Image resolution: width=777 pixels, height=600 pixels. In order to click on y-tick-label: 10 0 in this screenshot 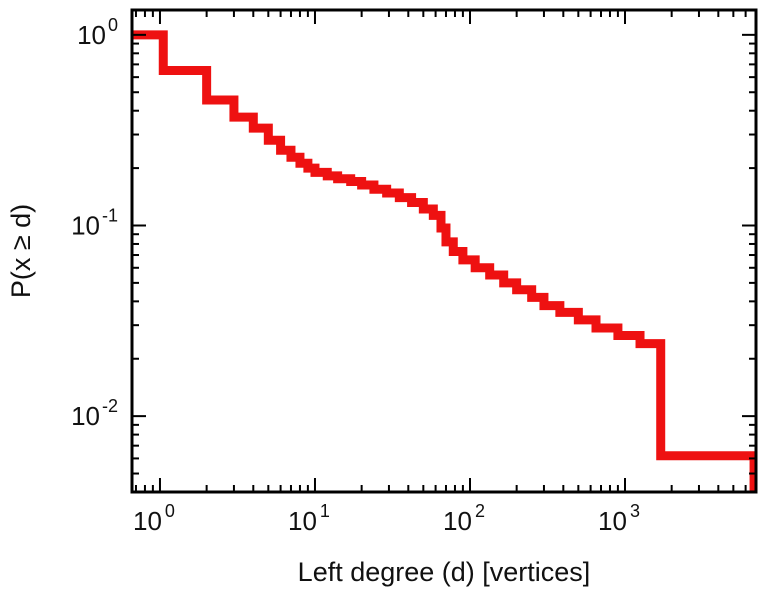, I will do `click(97, 32)`.